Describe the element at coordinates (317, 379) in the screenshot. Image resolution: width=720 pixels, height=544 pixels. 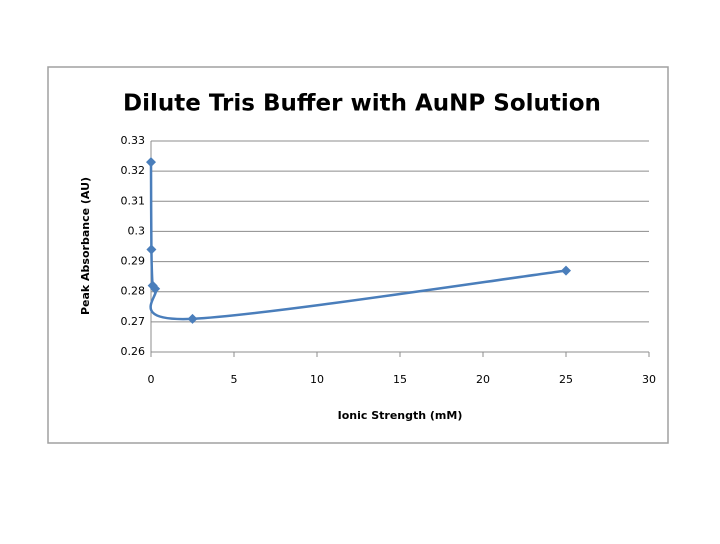
I see `x-tick-label: 10` at that location.